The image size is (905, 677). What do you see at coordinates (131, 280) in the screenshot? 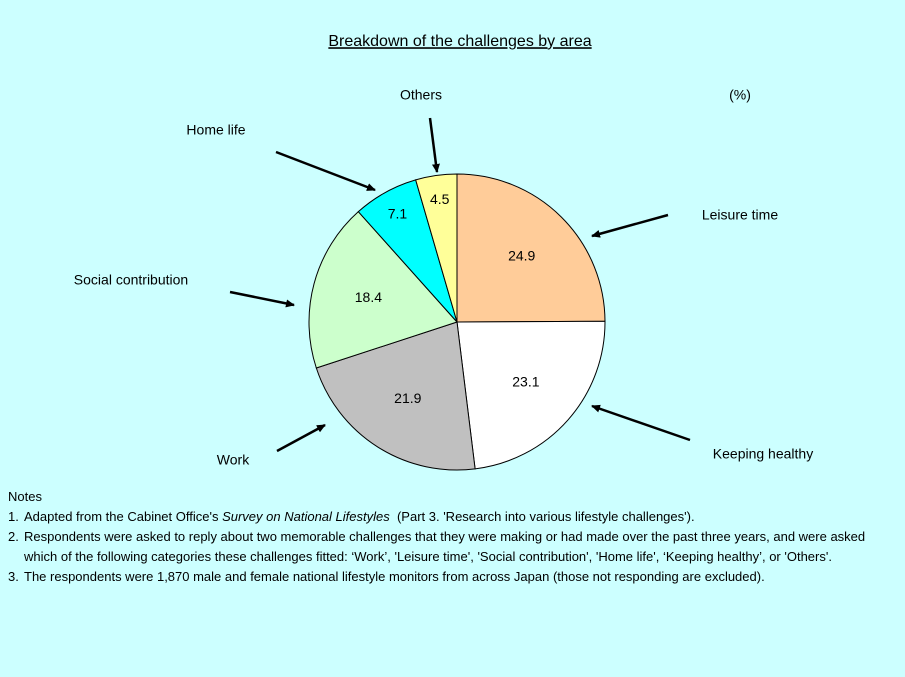
I see `category-label: Social contribution` at bounding box center [131, 280].